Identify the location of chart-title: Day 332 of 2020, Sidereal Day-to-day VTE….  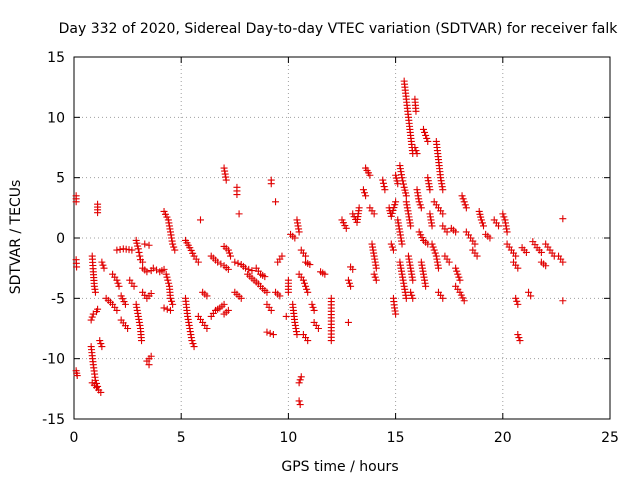
(339, 29).